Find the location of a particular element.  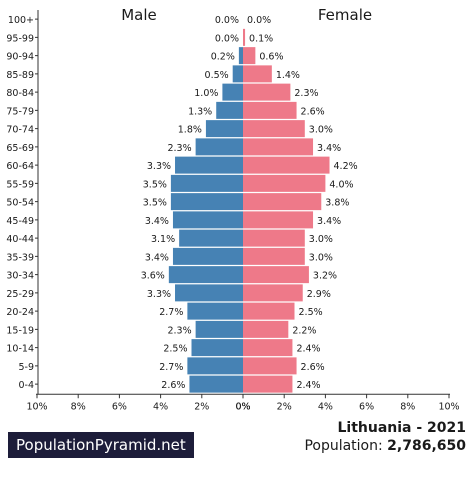

x-tick-label-right-8: 8% is located at coordinates (407, 406).